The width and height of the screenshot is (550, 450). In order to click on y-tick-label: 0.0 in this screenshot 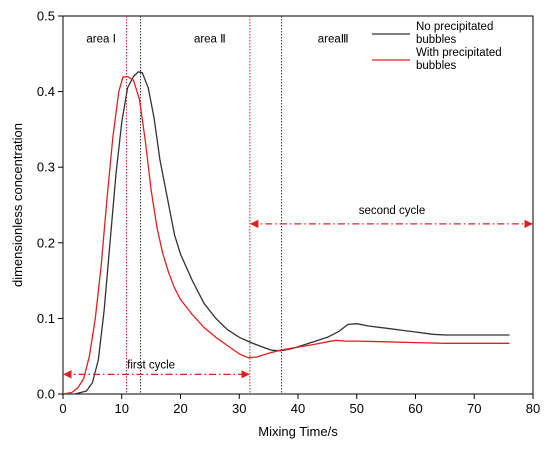, I will do `click(46, 394)`.